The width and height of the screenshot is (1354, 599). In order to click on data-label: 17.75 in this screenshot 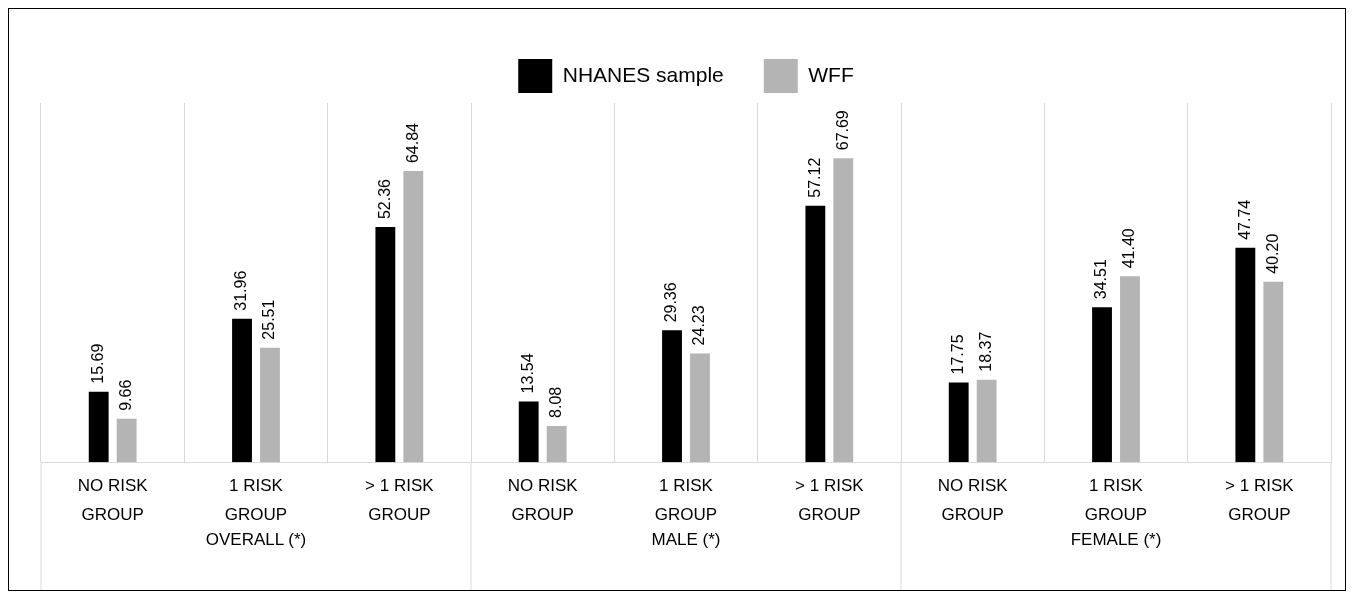, I will do `click(958, 354)`.